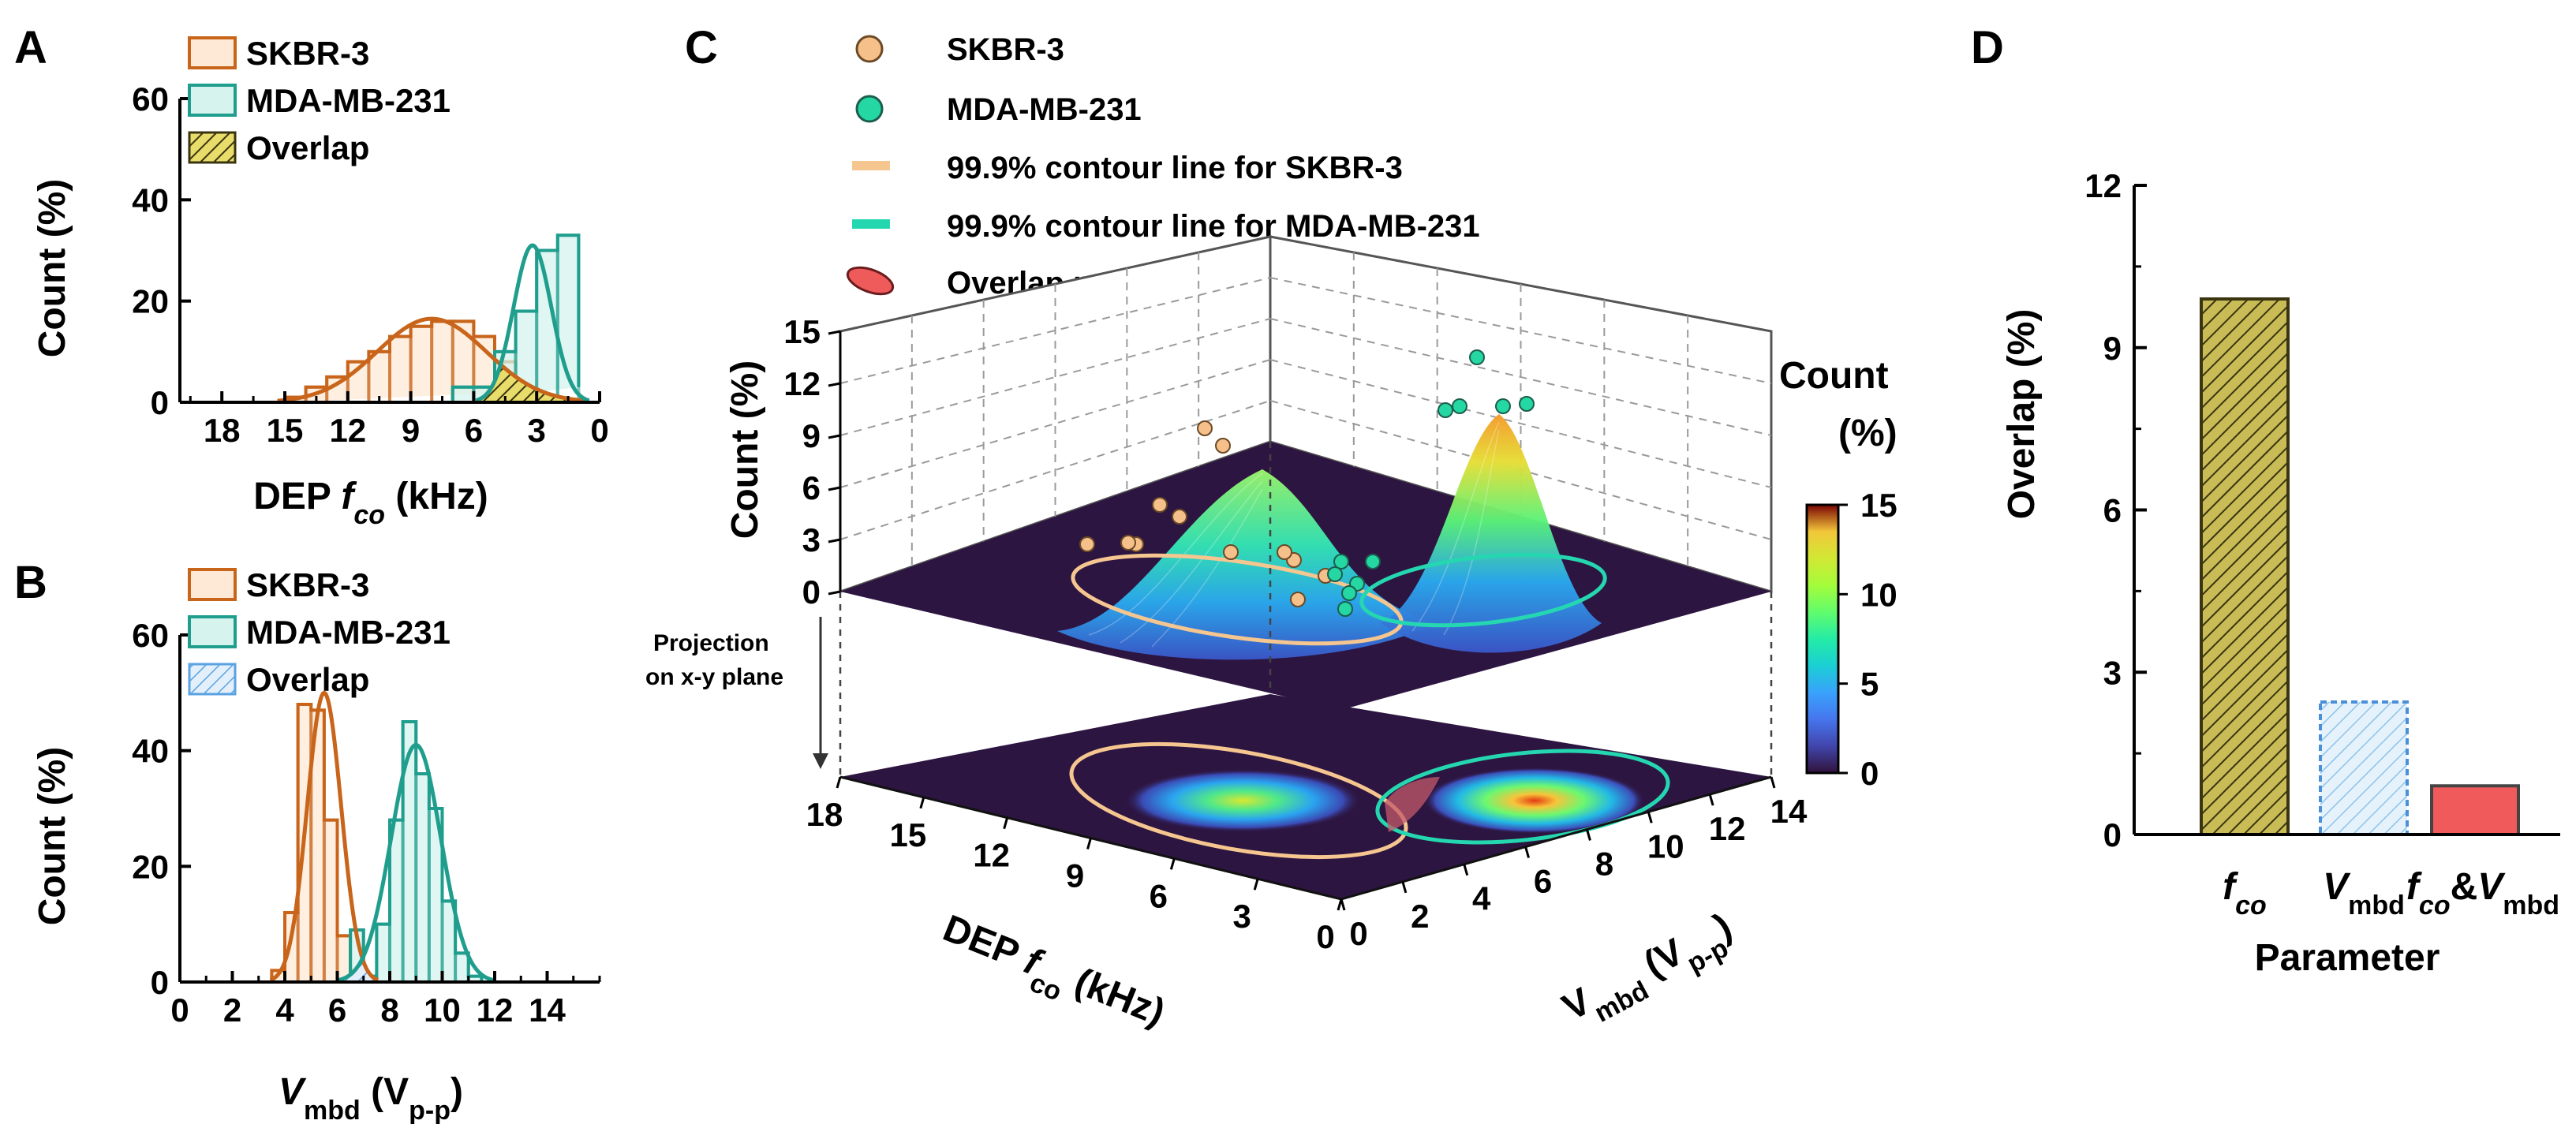  What do you see at coordinates (442, 1010) in the screenshot?
I see `x-tick-label: 10` at bounding box center [442, 1010].